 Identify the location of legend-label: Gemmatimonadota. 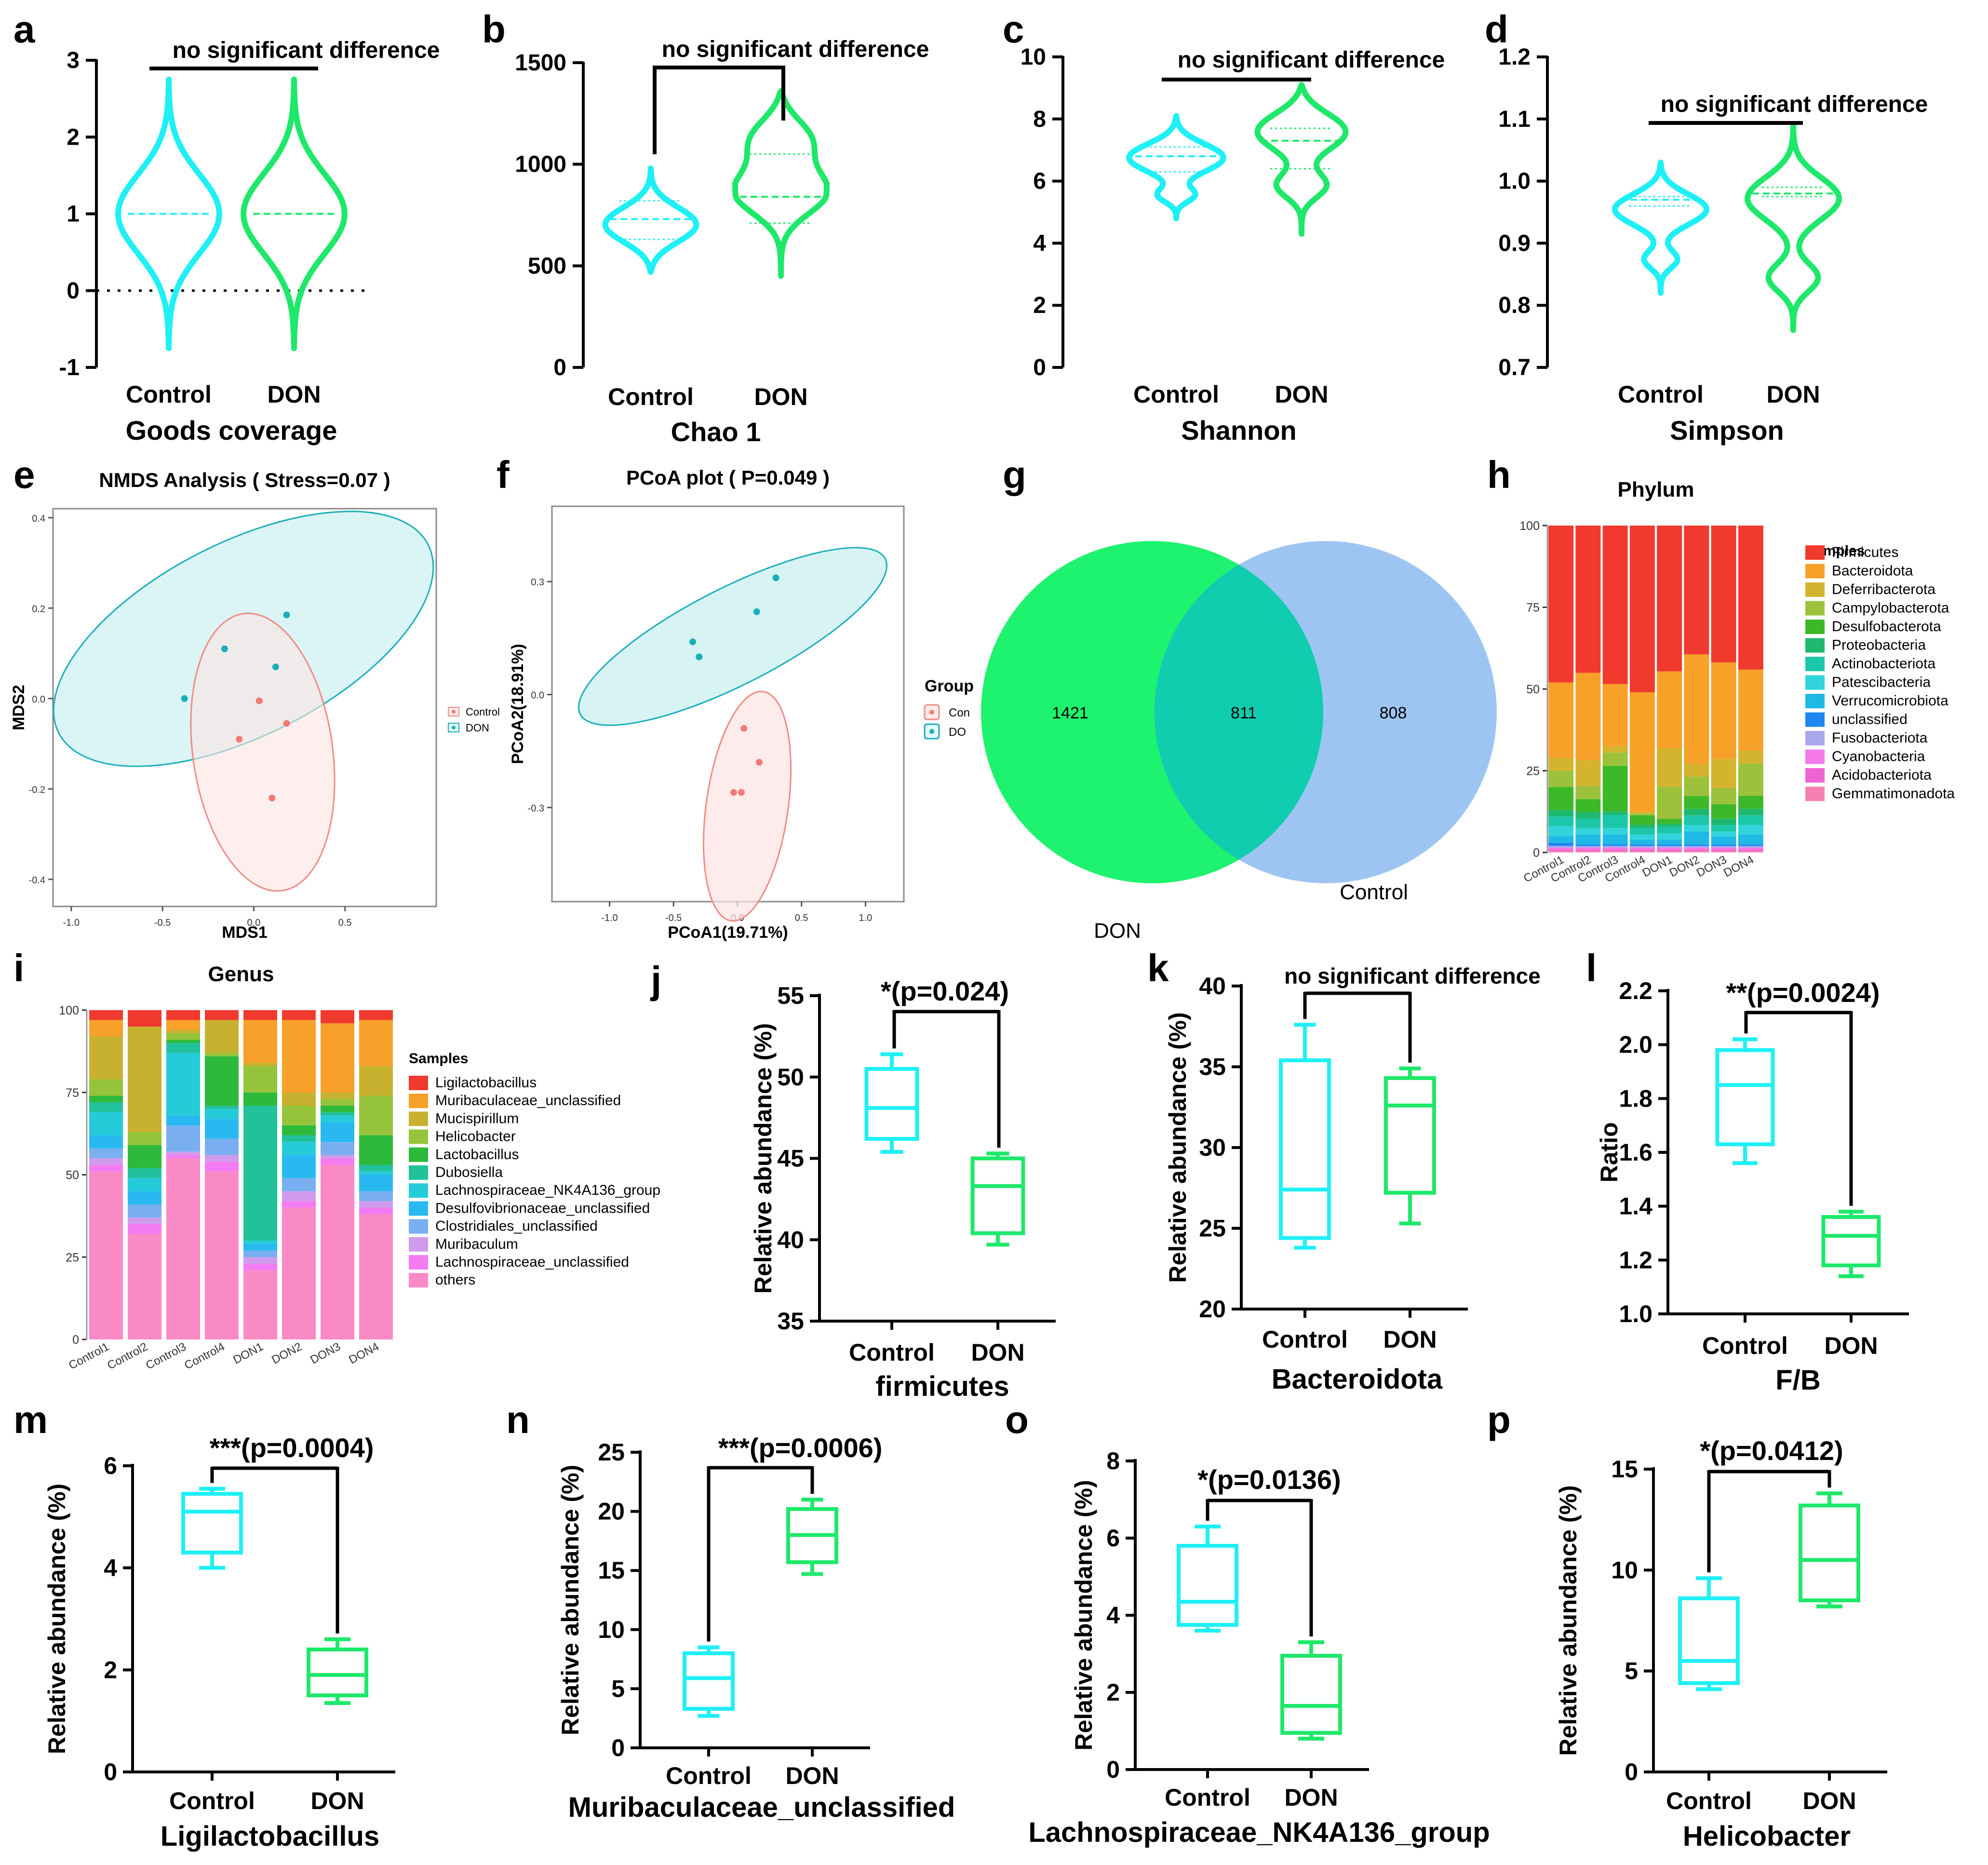
(1893, 794).